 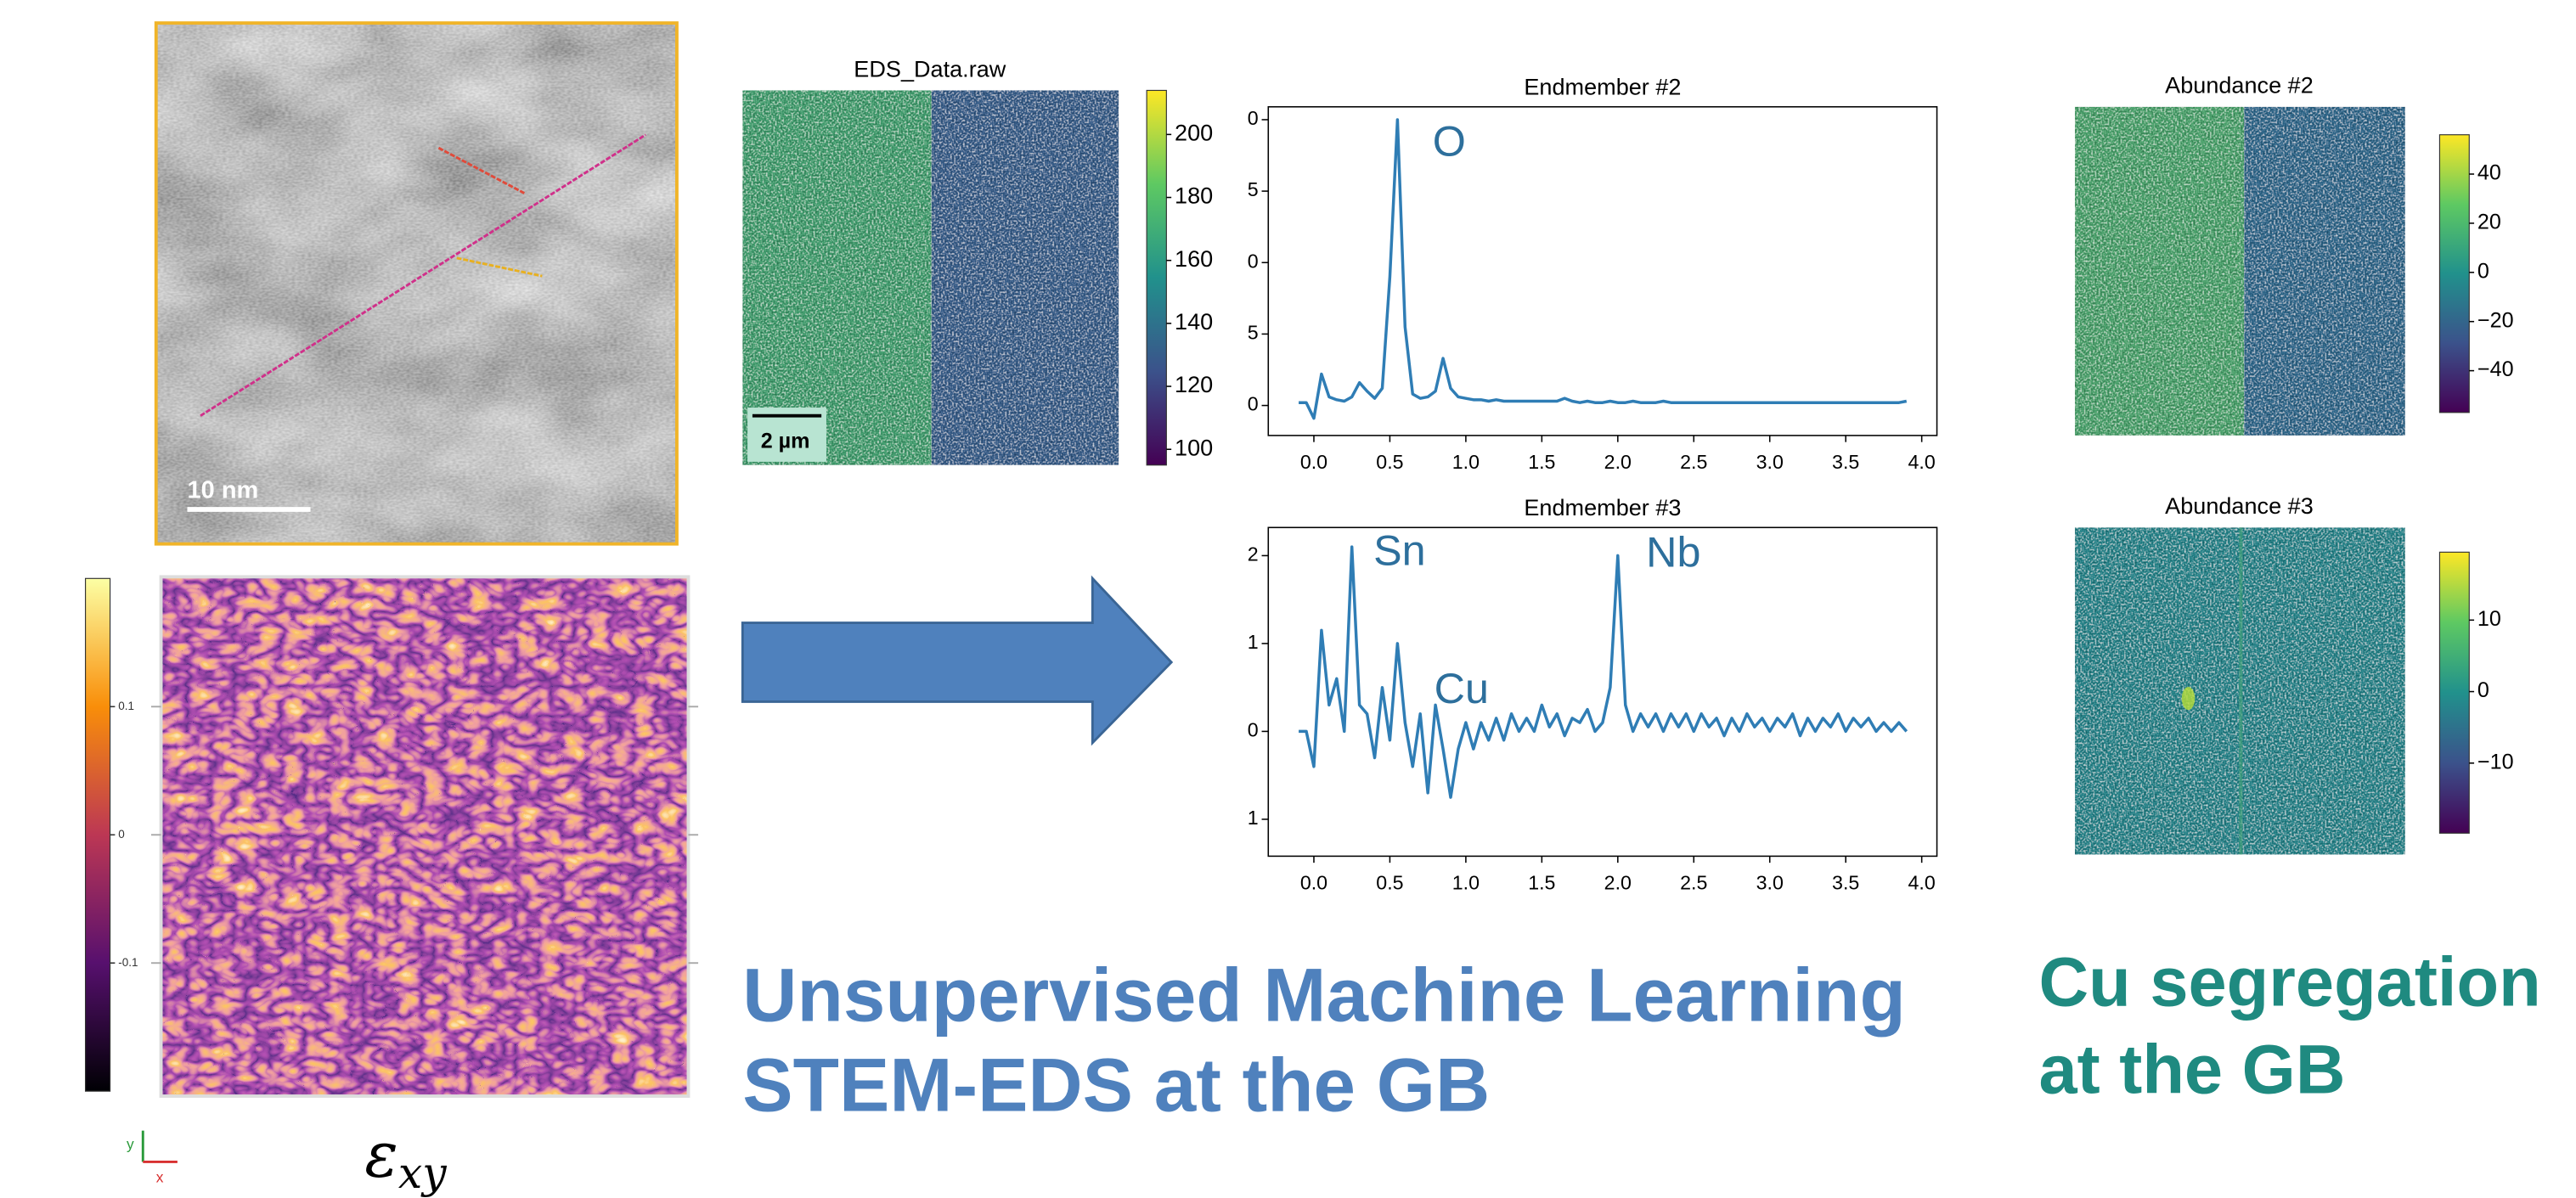 What do you see at coordinates (2191, 1069) in the screenshot?
I see `conclusion: at the GB` at bounding box center [2191, 1069].